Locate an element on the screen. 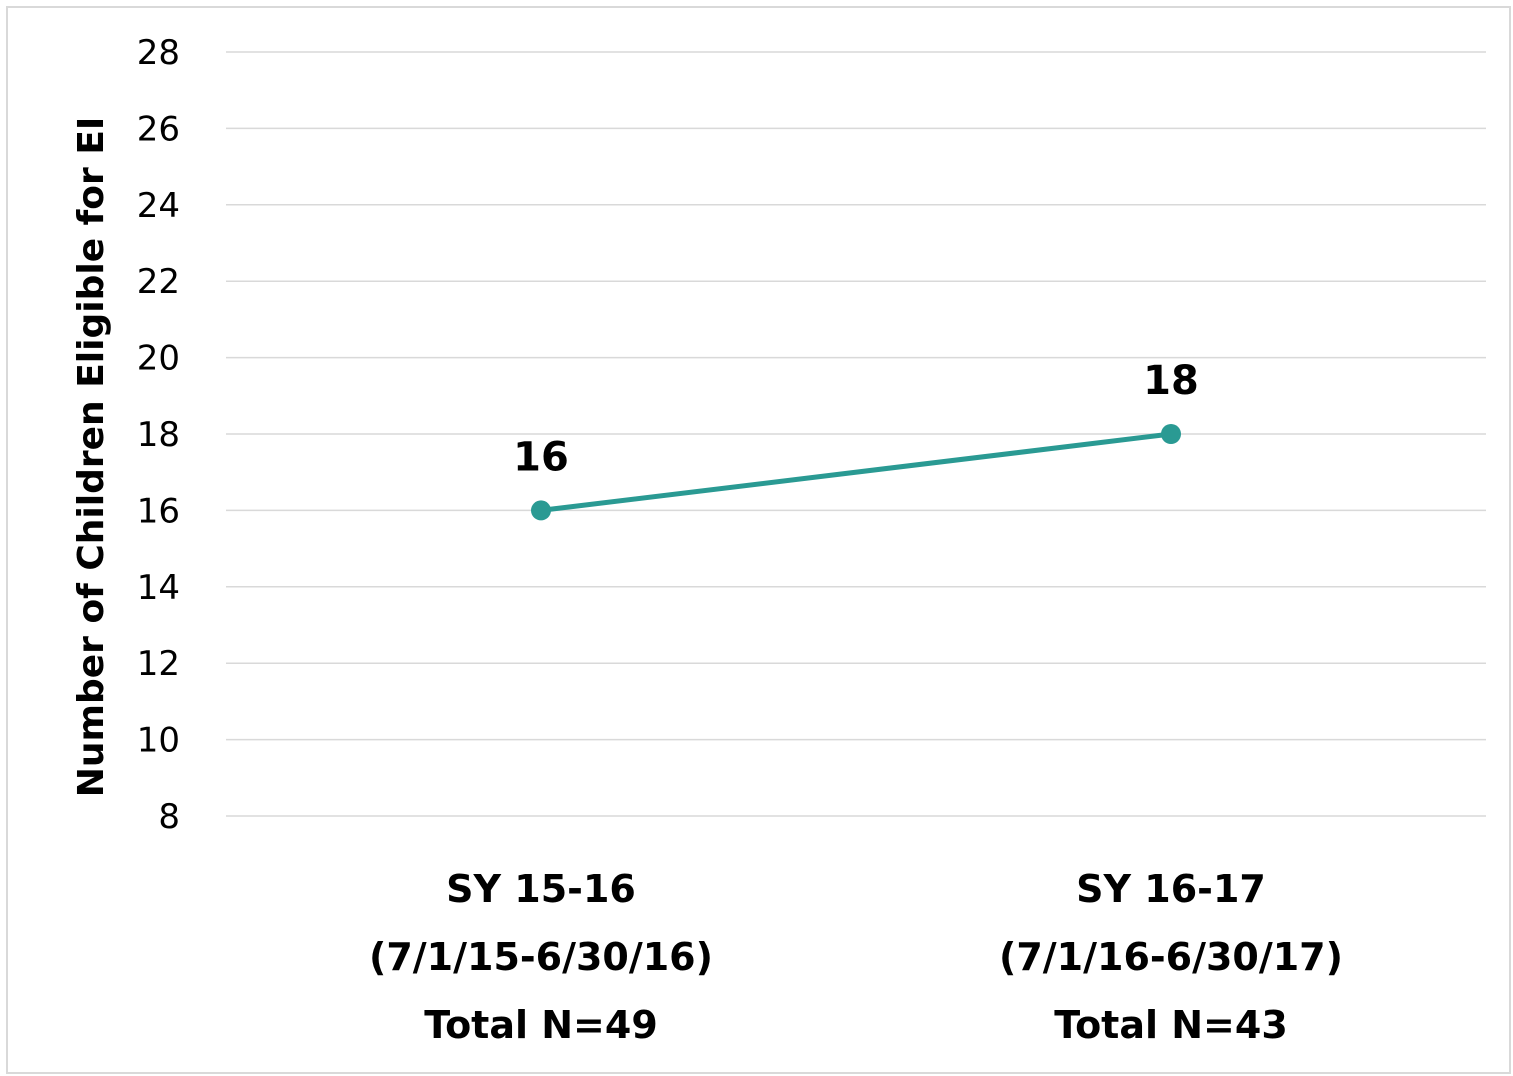 The image size is (1513, 1076). x-category-label-line: SY 16-17 is located at coordinates (1171, 889).